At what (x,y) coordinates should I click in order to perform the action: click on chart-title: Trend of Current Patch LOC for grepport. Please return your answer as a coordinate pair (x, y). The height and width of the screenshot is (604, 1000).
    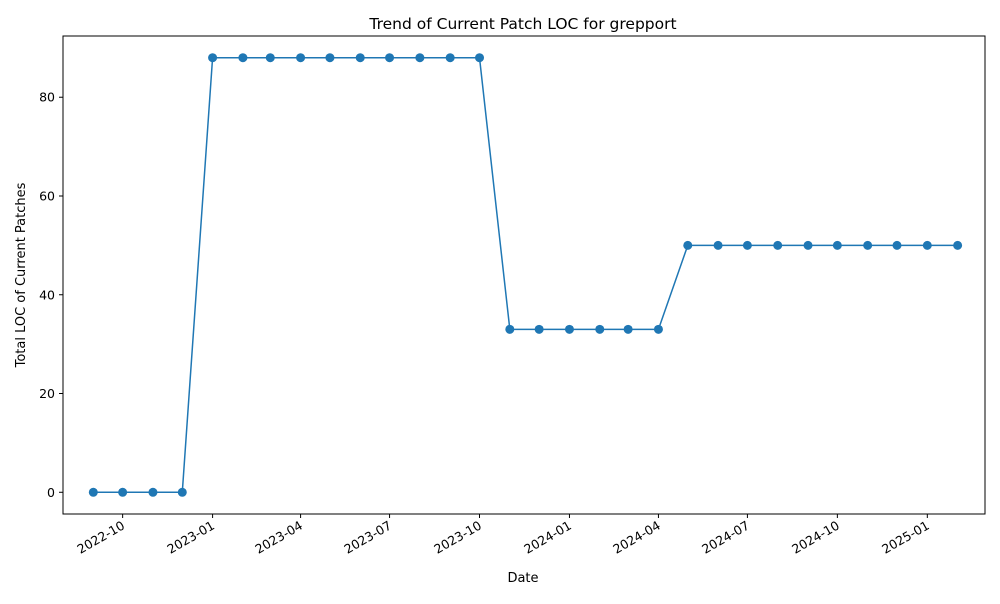
    Looking at the image, I should click on (522, 24).